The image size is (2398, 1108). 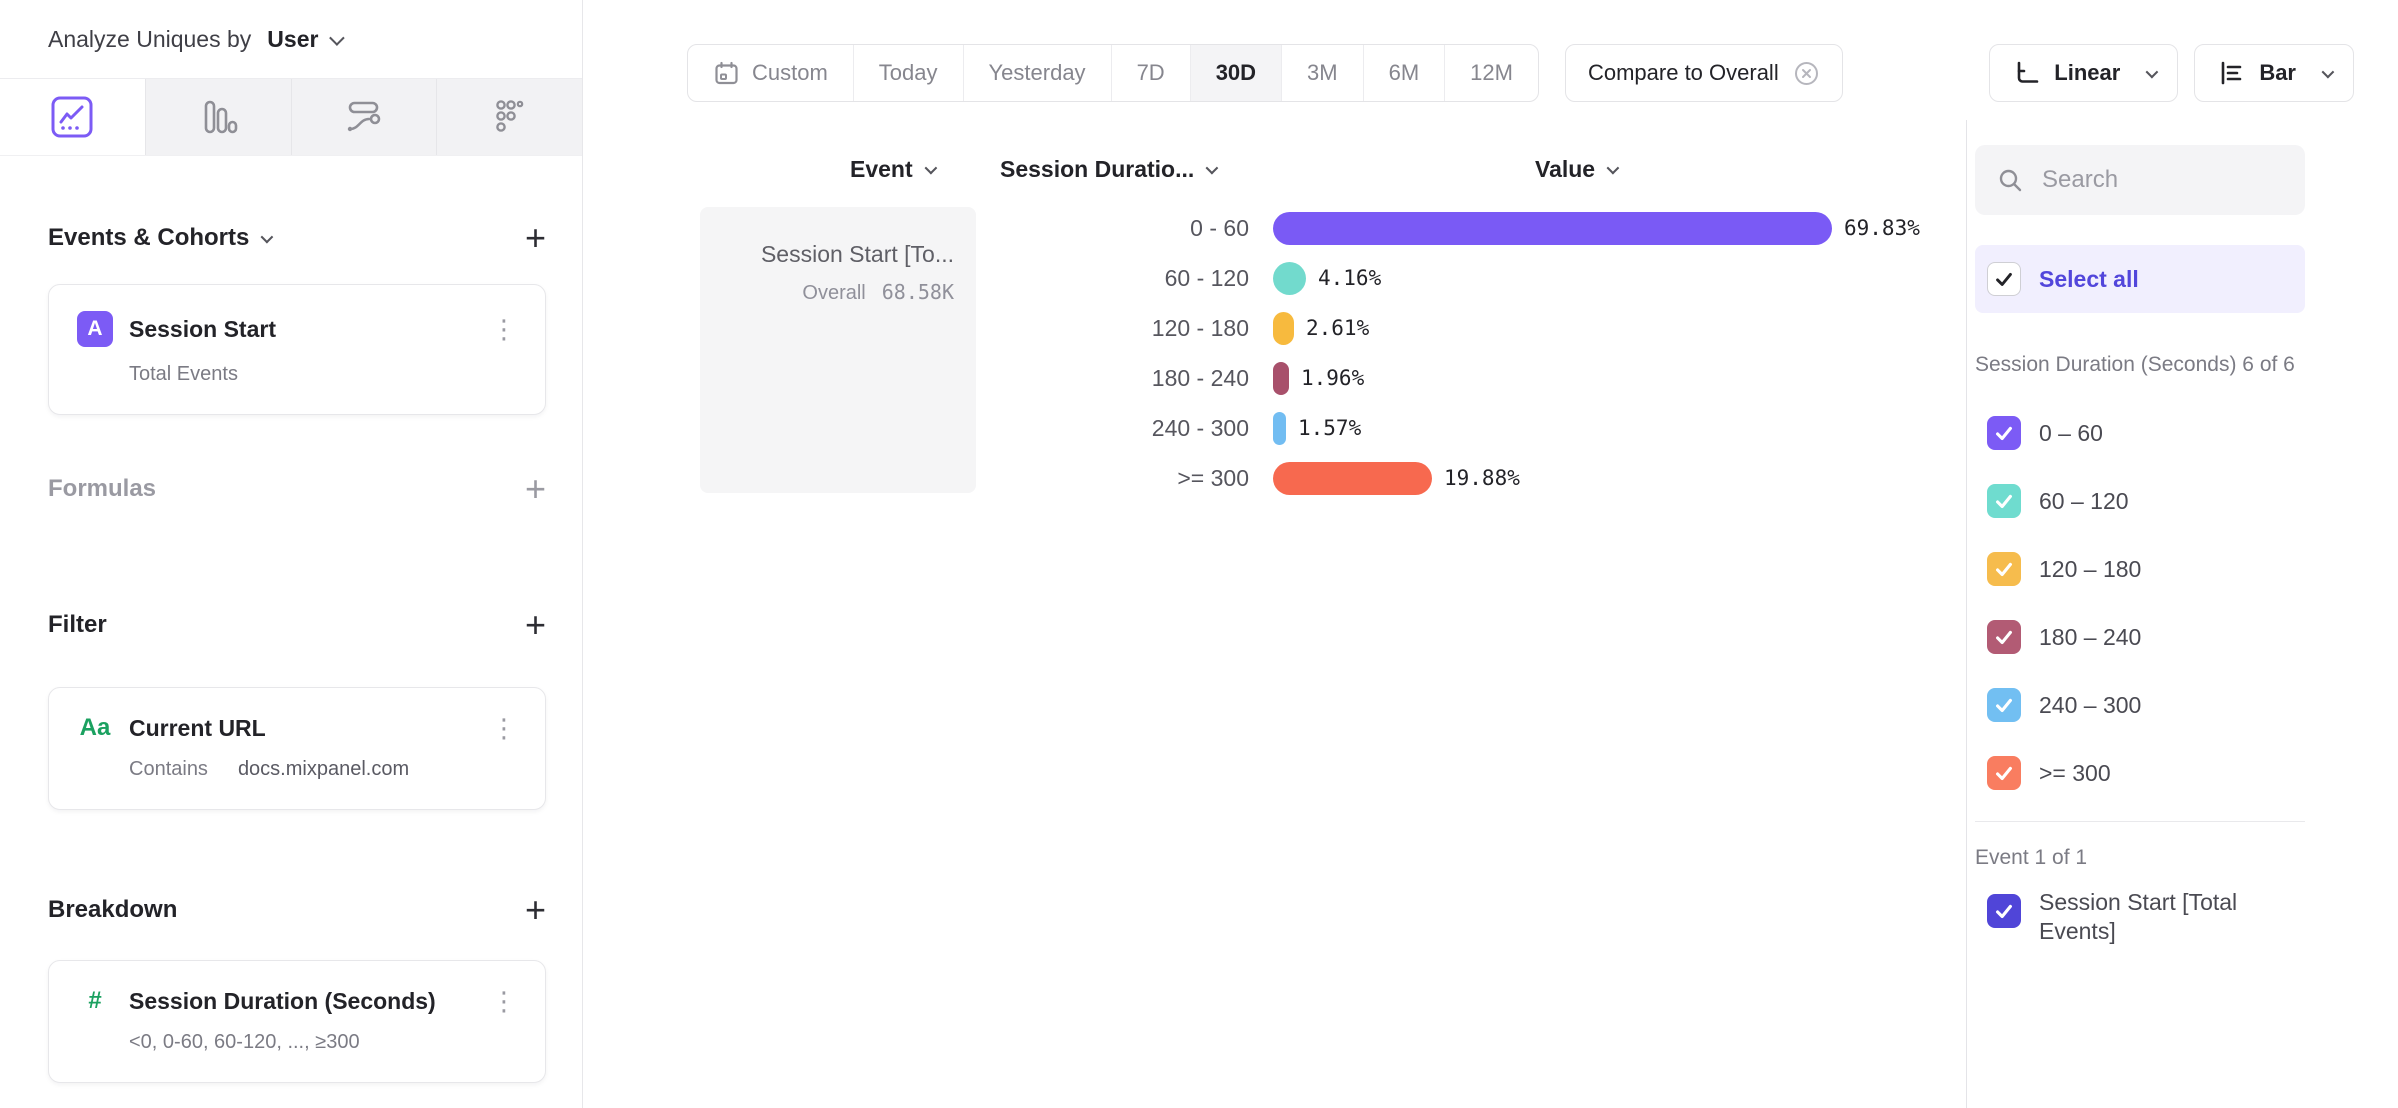 I want to click on date-range-30d: 30D, so click(x=1235, y=73).